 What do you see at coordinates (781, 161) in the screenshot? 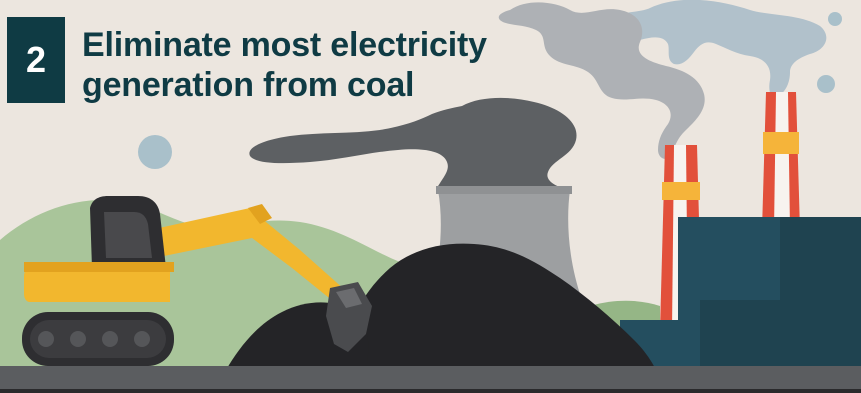
I see `chimney-right-icon` at bounding box center [781, 161].